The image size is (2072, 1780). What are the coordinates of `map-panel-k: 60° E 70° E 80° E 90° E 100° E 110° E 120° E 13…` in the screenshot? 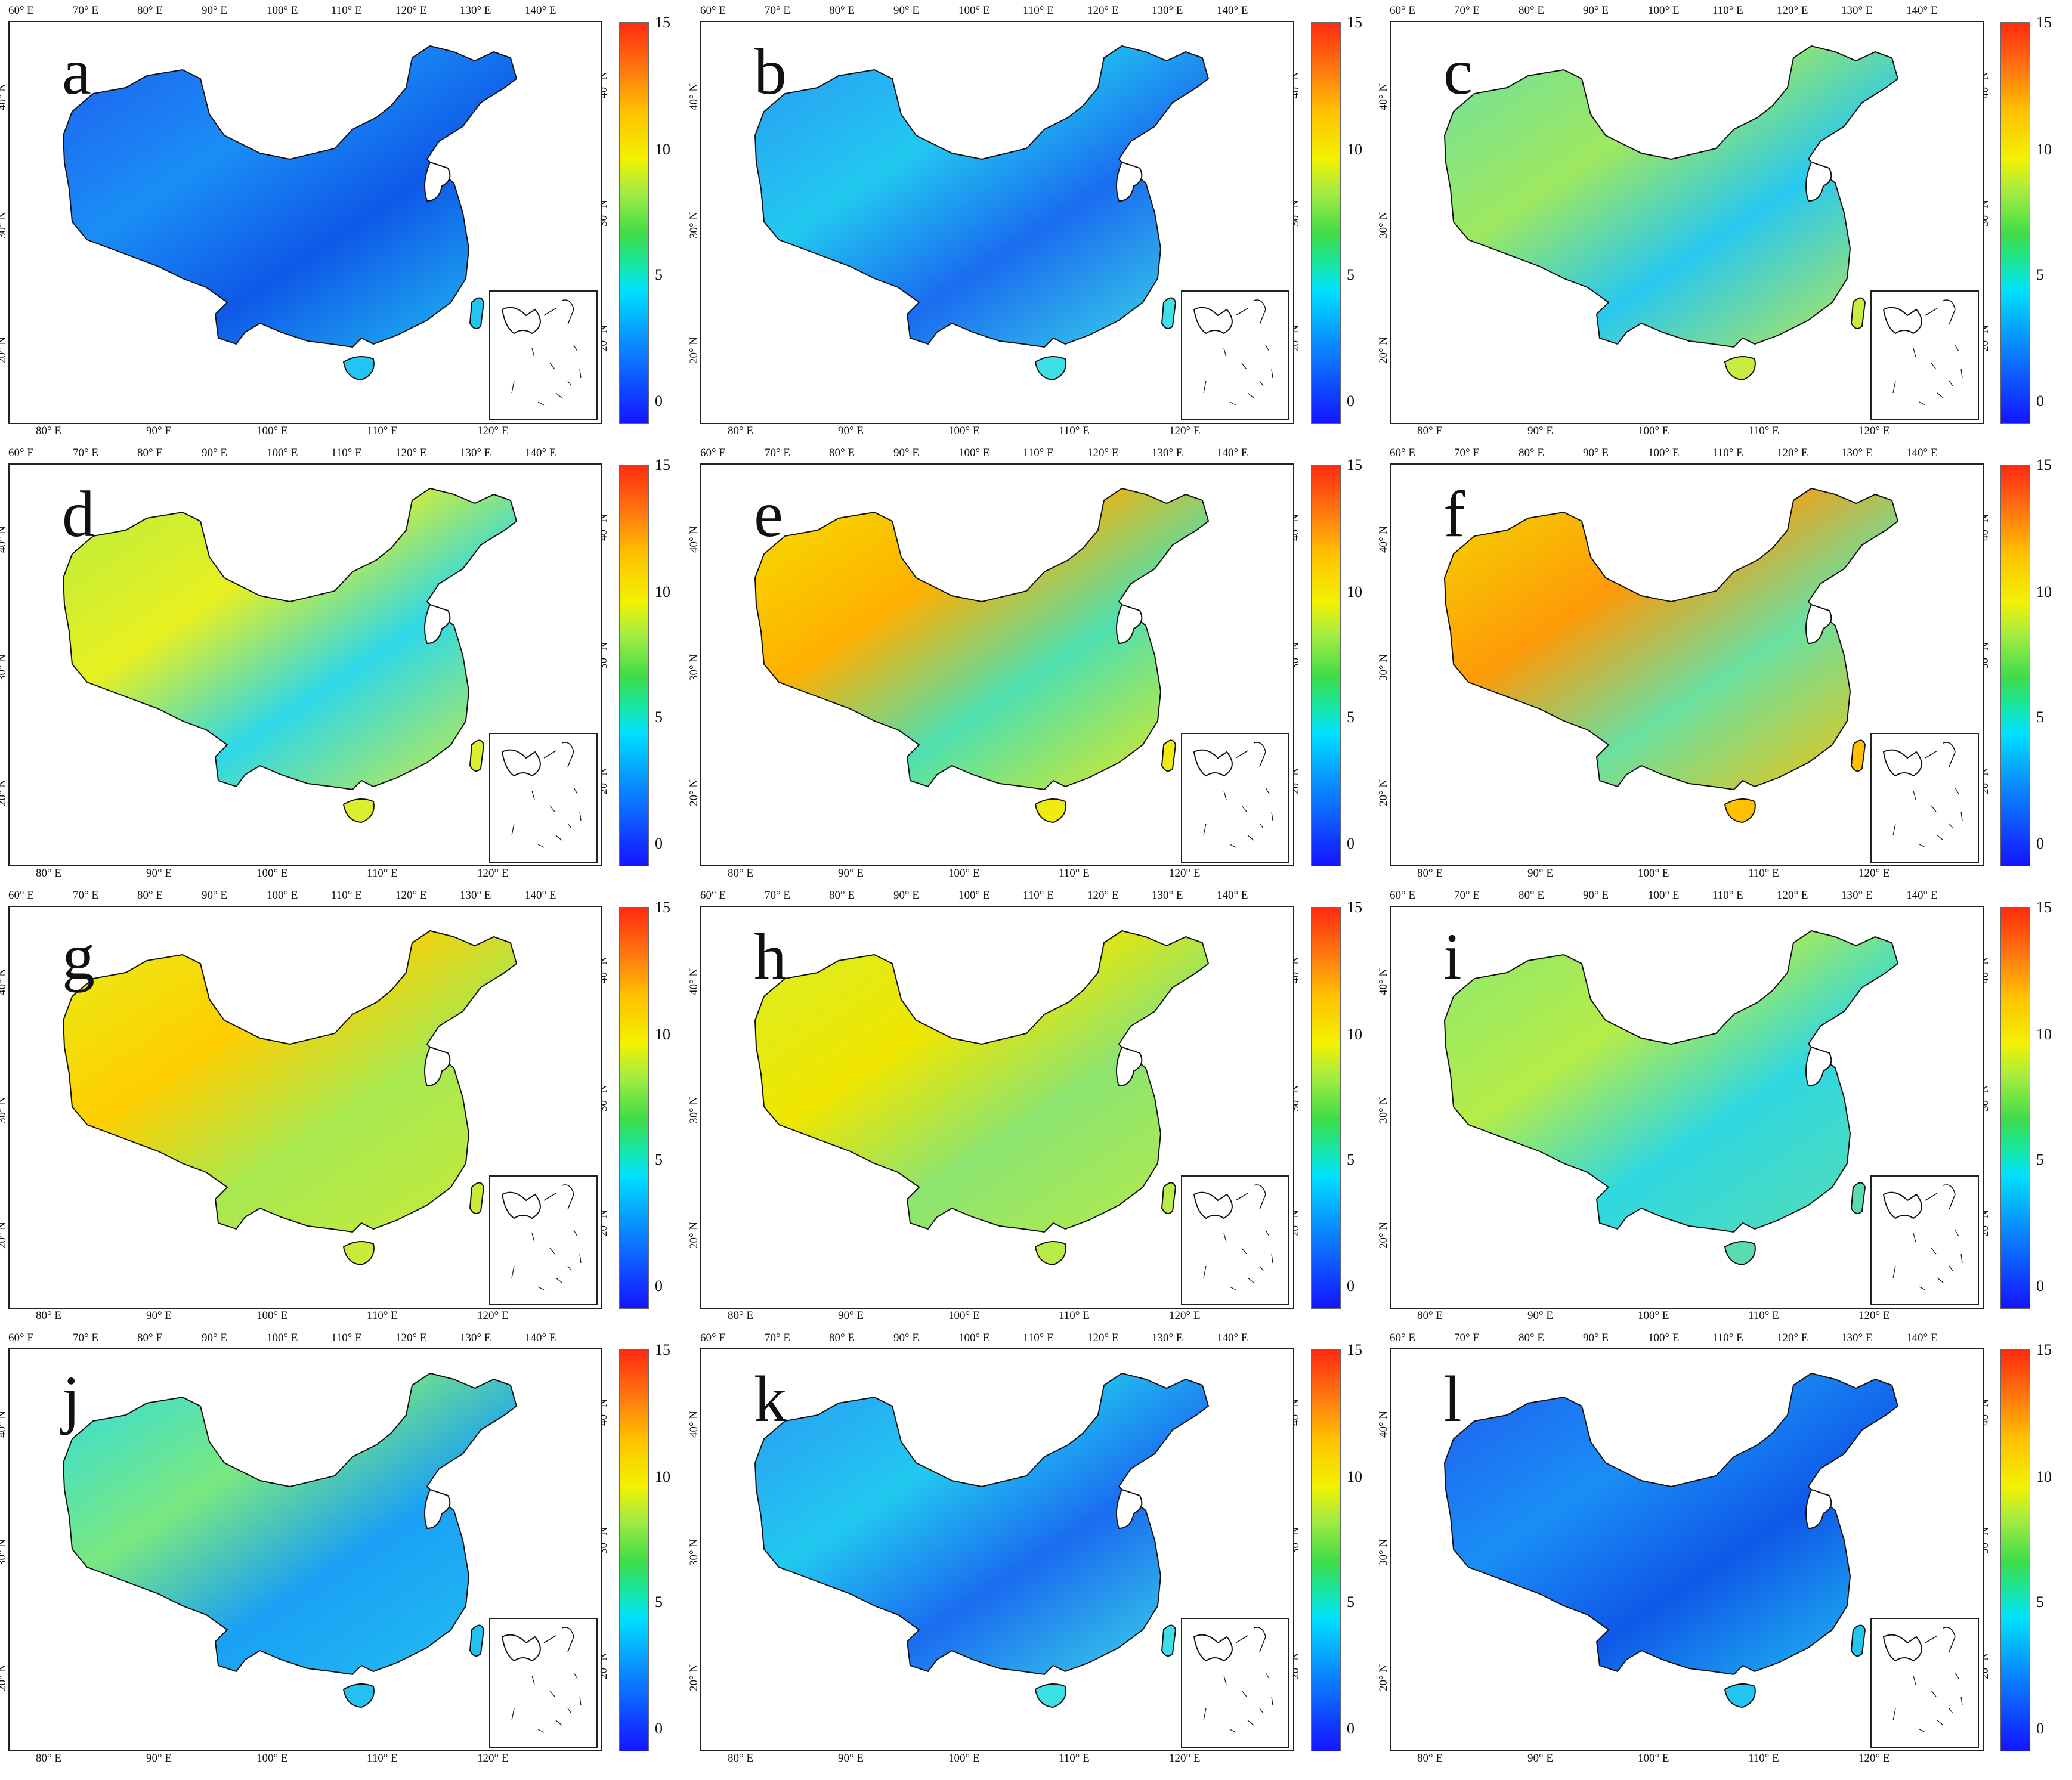 It's located at (1033, 1548).